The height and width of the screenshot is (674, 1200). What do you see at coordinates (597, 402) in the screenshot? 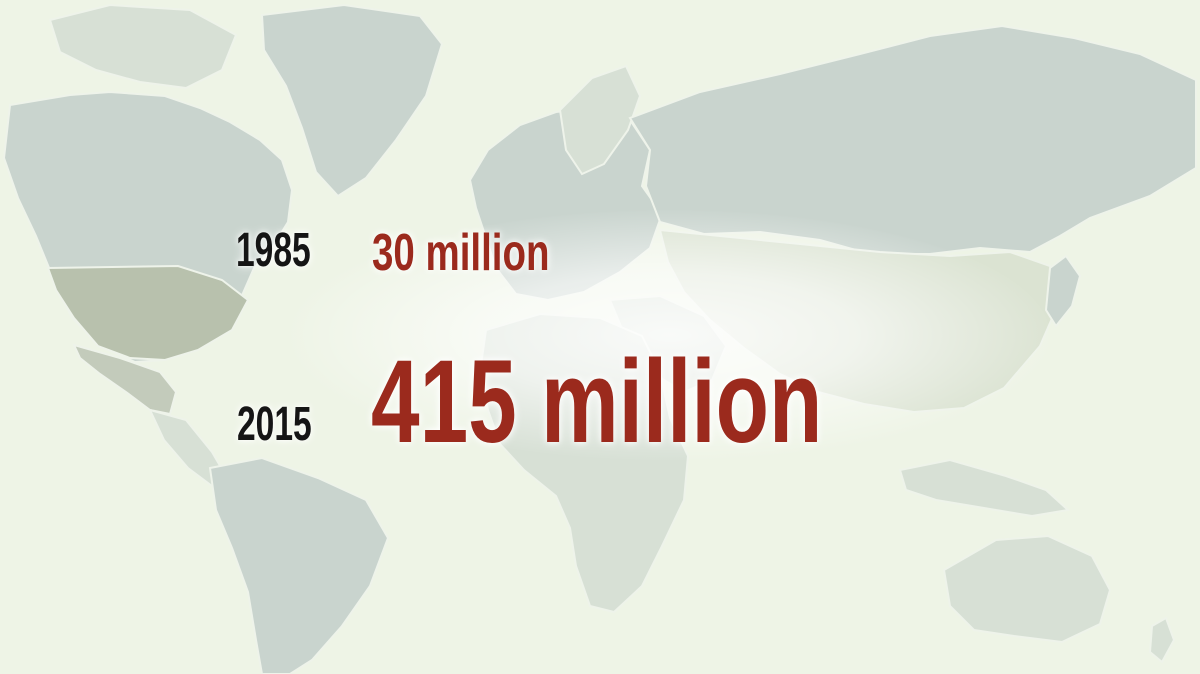
I see `value-2015-label: 415 million` at bounding box center [597, 402].